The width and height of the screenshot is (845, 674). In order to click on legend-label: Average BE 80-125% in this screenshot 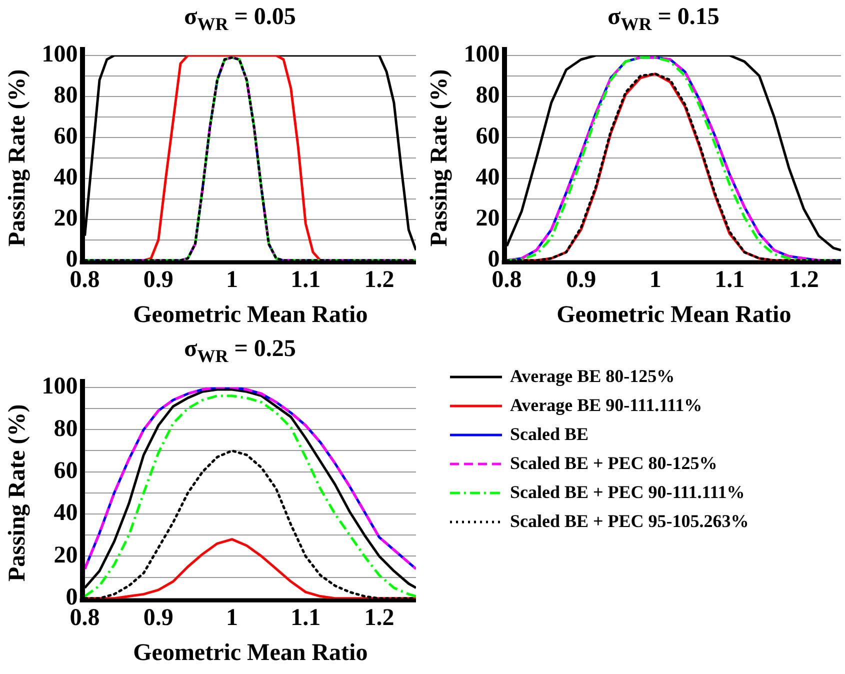, I will do `click(592, 376)`.